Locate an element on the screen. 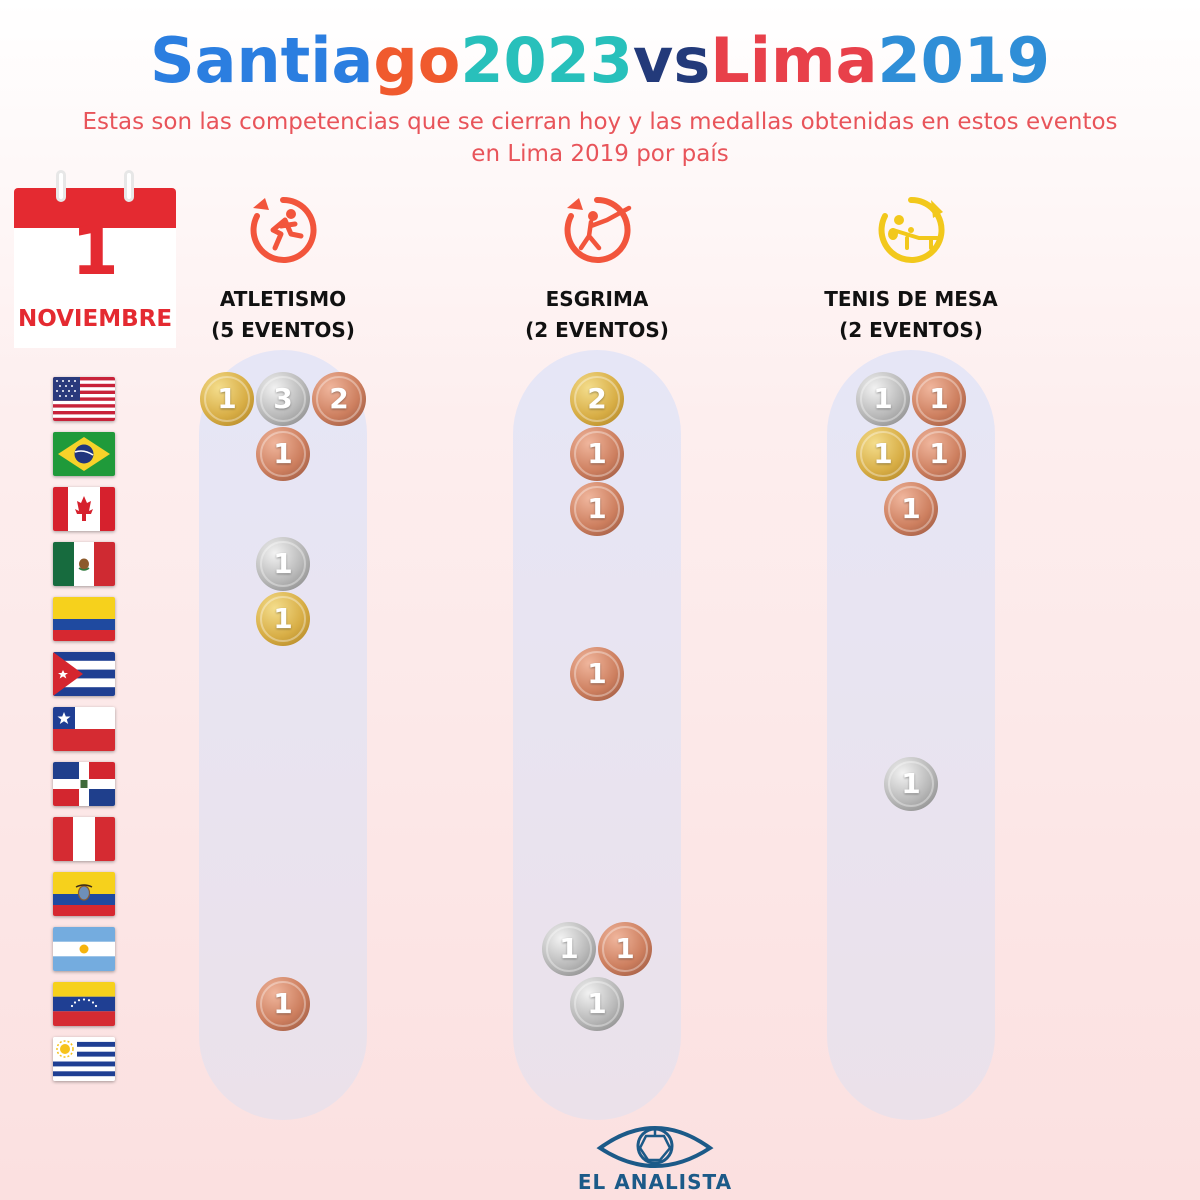 The width and height of the screenshot is (1200, 1200). sport-events: (5 EVENTOS) is located at coordinates (283, 330).